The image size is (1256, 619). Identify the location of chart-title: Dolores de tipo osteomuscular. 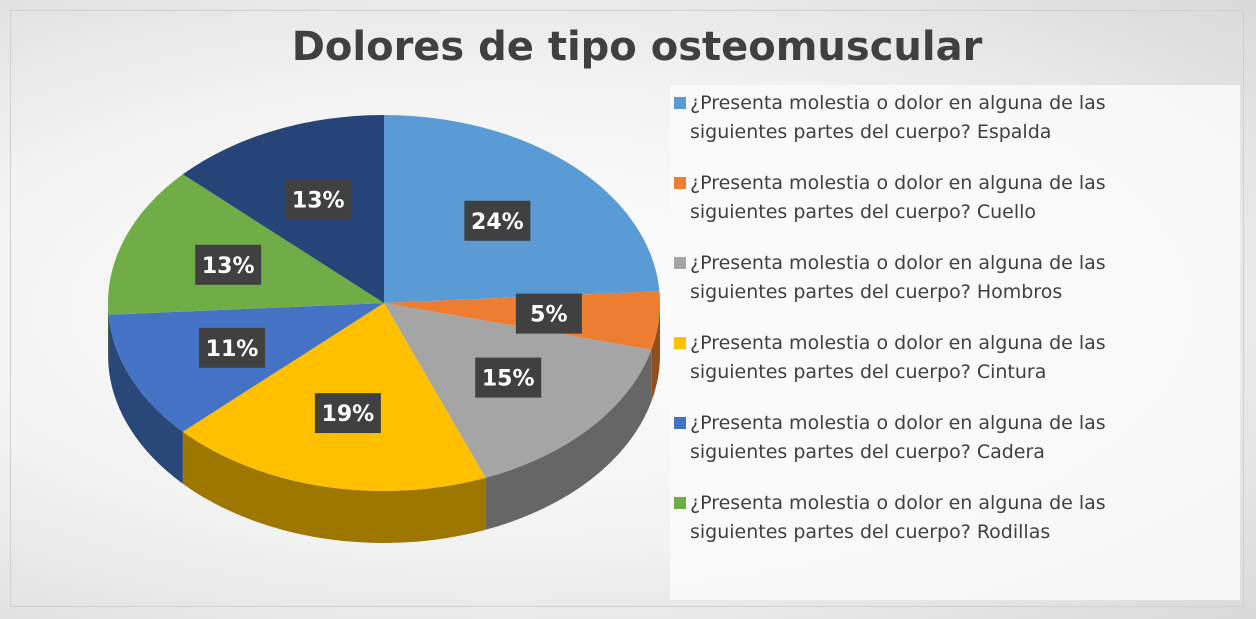
(637, 47).